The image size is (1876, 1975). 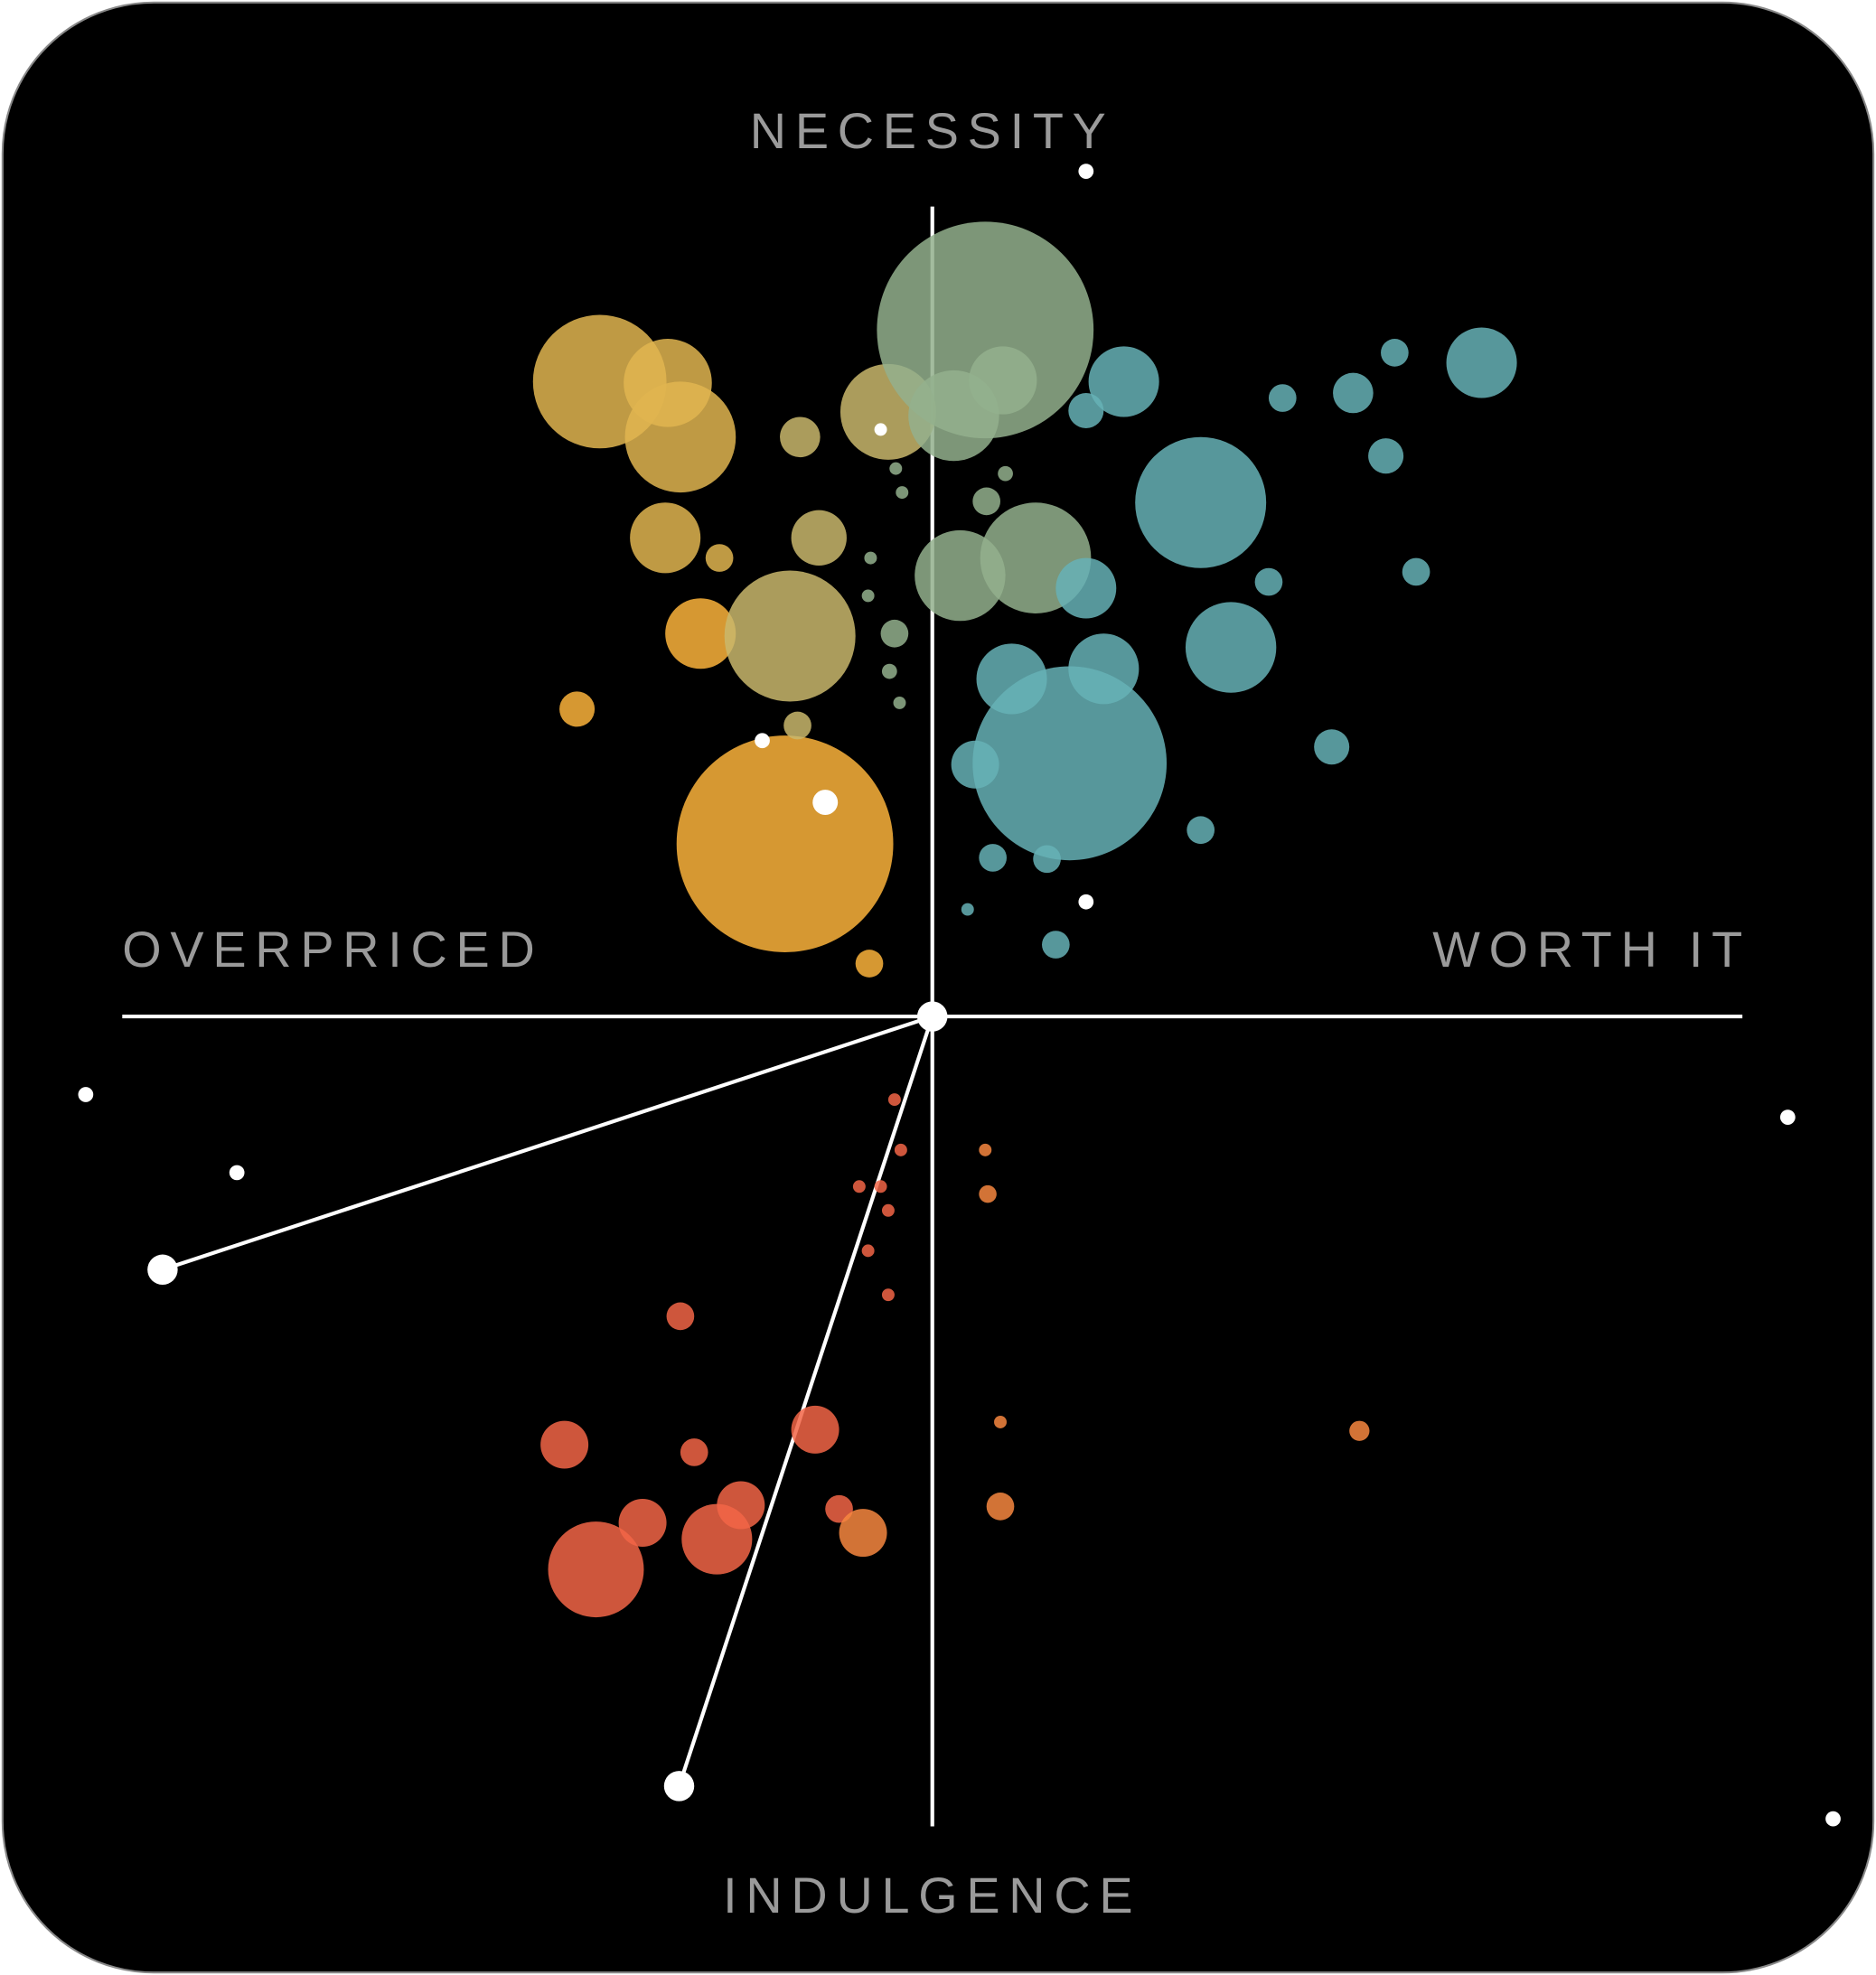 I want to click on bottom-label: INDULGENCE, so click(x=932, y=1896).